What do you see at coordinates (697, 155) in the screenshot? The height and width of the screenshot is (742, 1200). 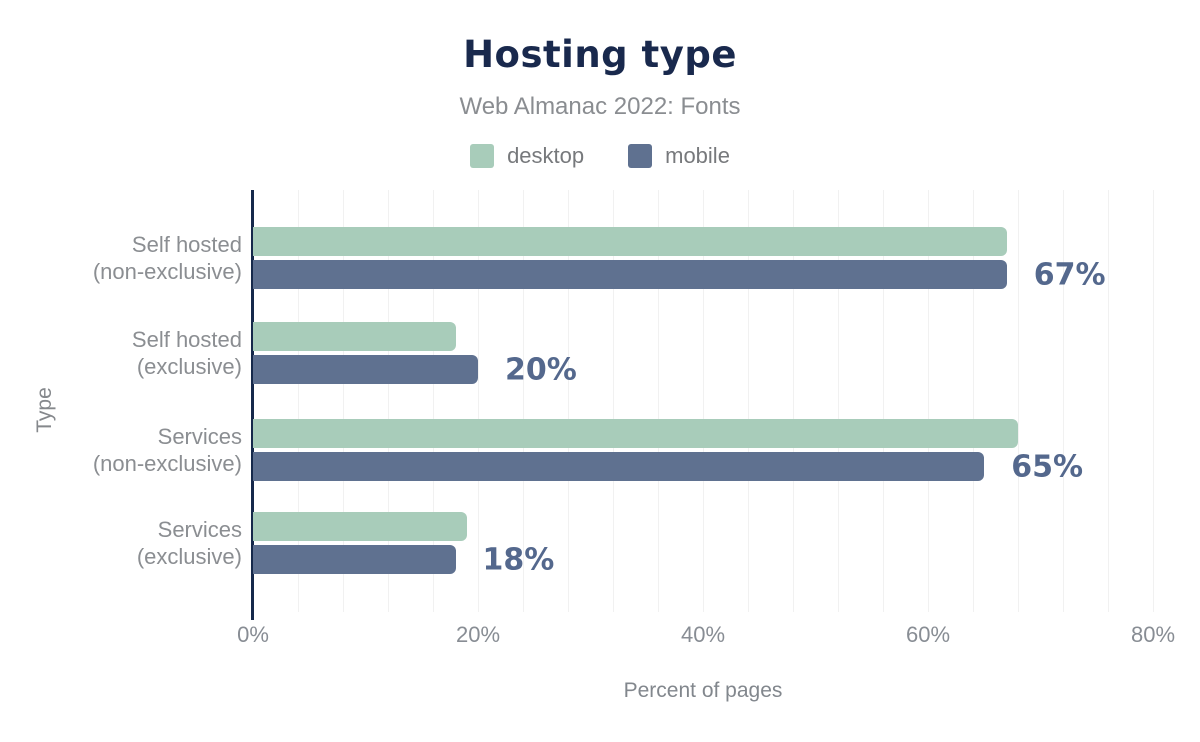 I see `legend-label-mobile: mobile` at bounding box center [697, 155].